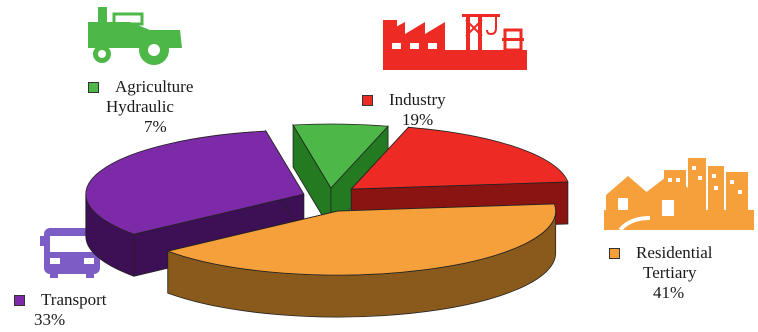 This screenshot has height=332, width=758. What do you see at coordinates (418, 119) in the screenshot?
I see `legend-value: 19%` at bounding box center [418, 119].